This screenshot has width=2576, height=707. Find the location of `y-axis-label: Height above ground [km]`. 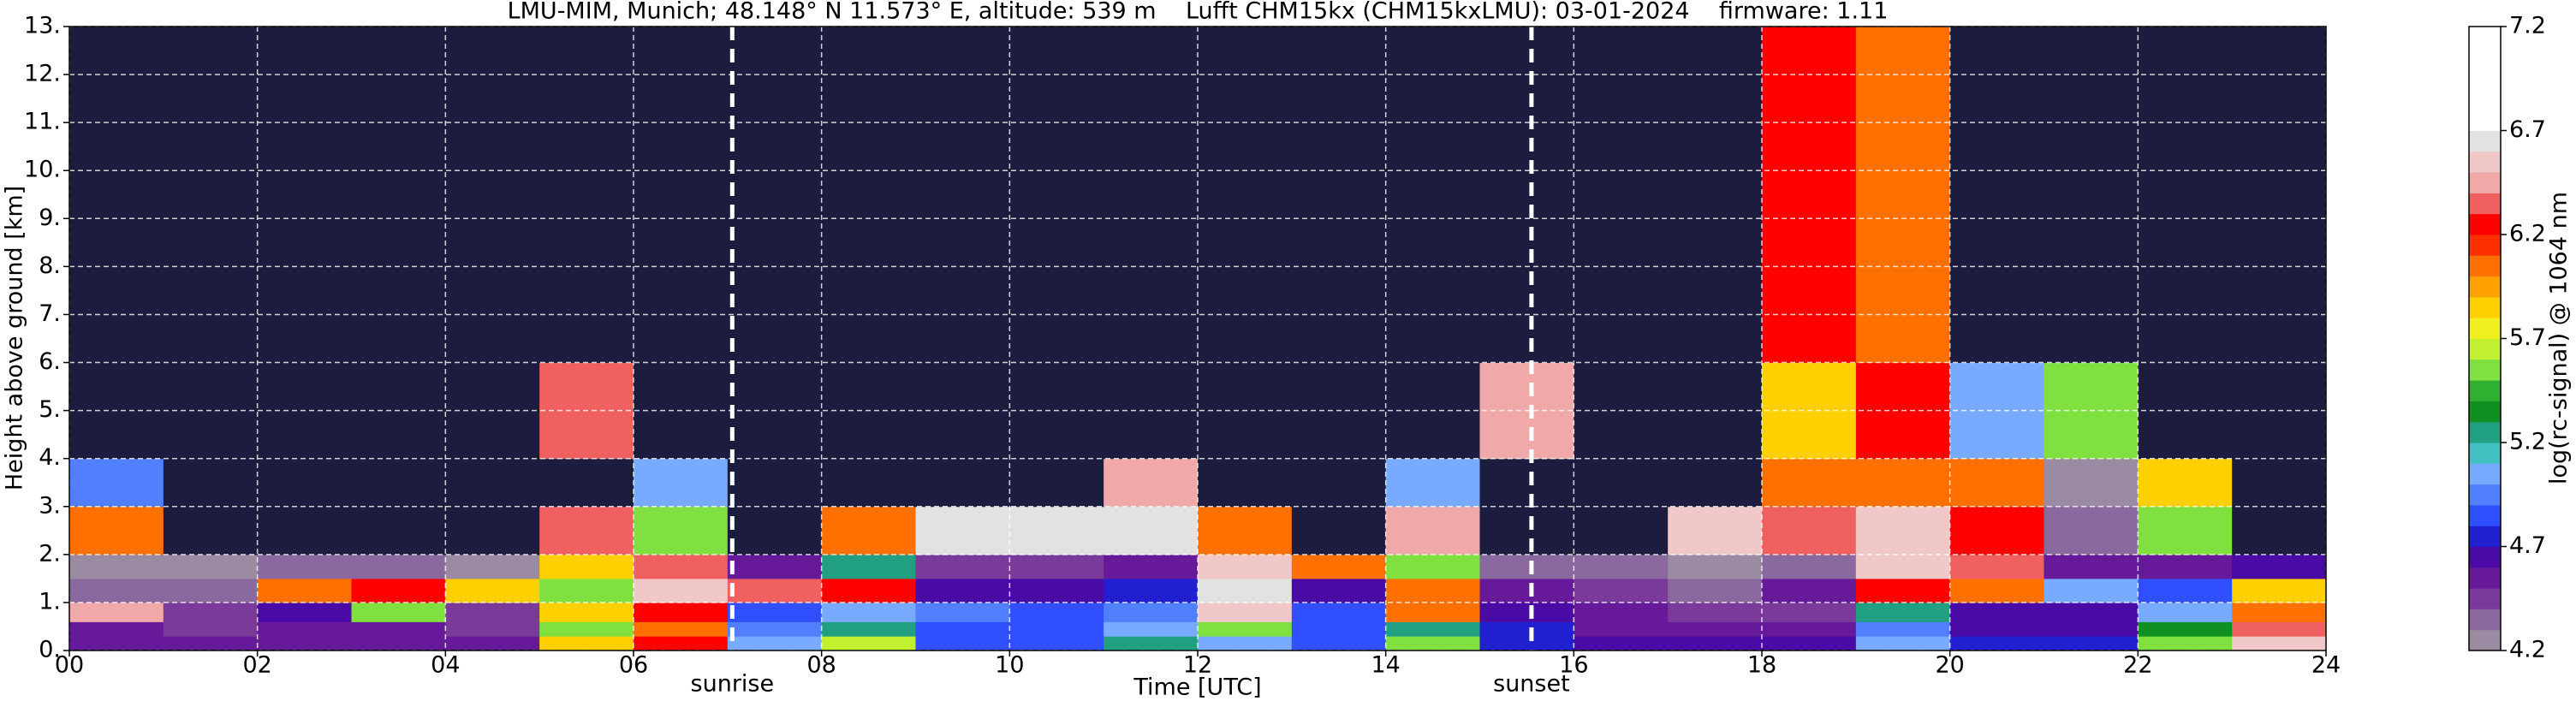

y-axis-label: Height above ground [km] is located at coordinates (15, 338).